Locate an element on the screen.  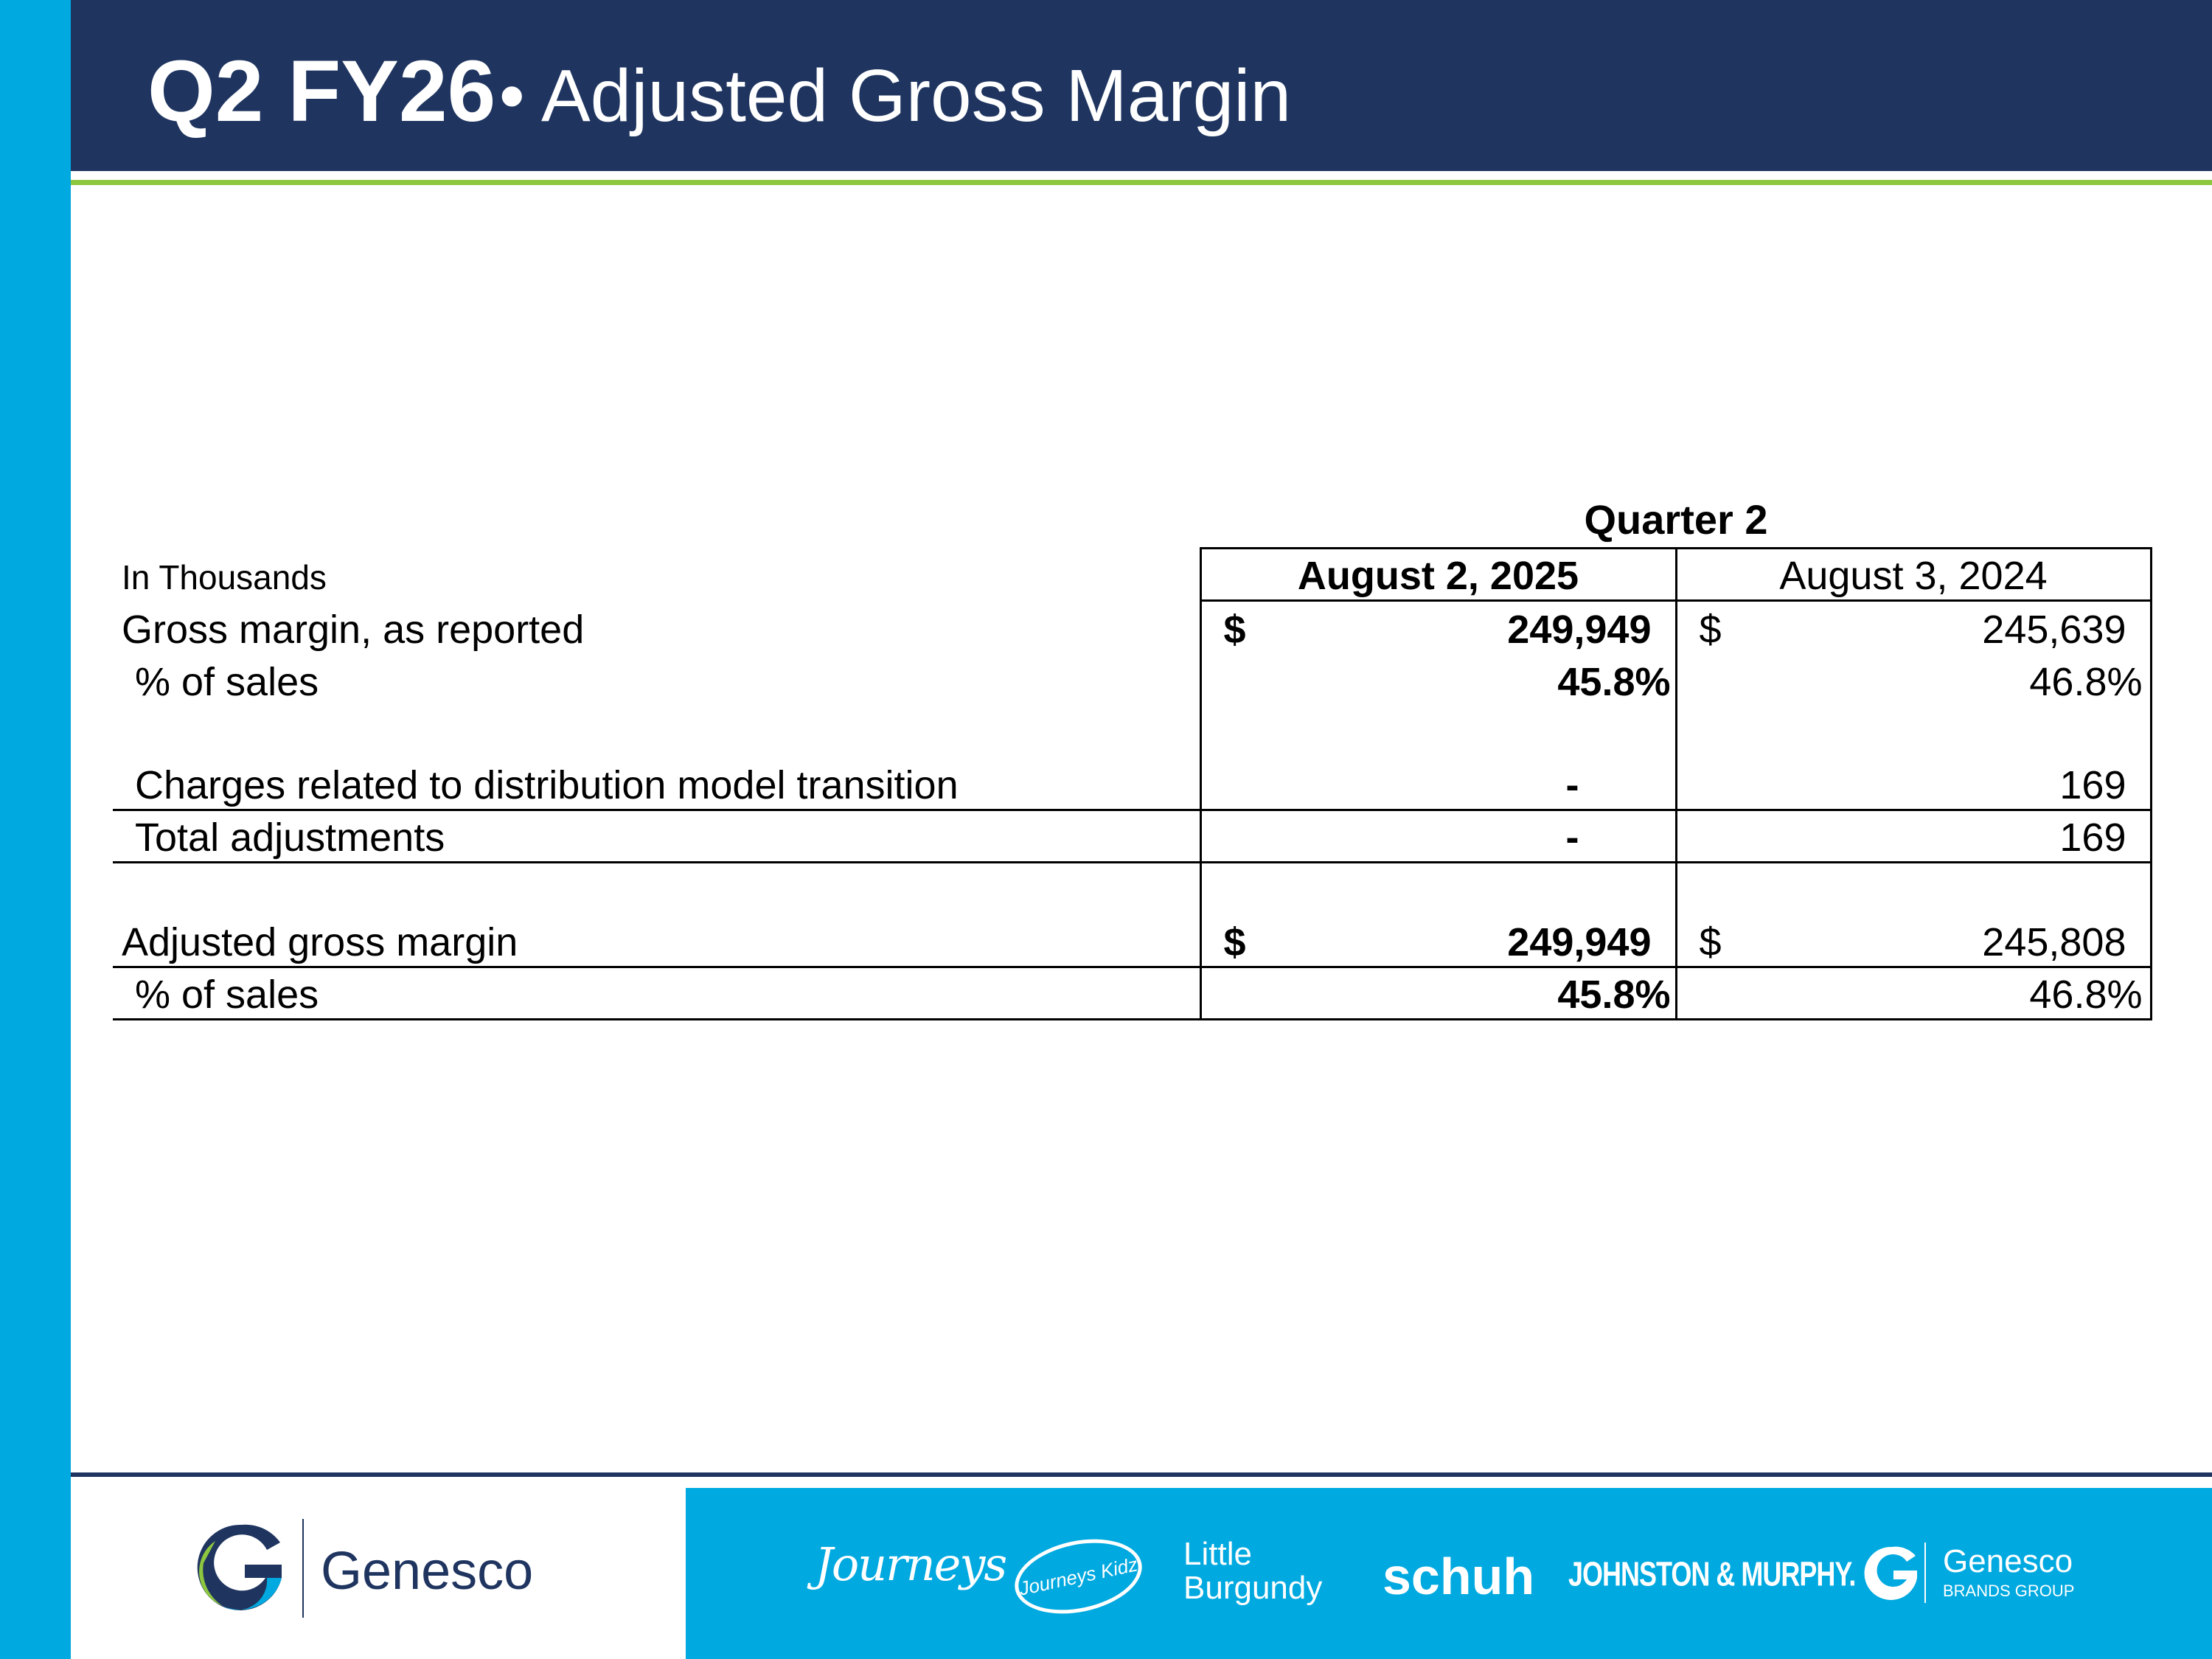
cell-value: 245,808 is located at coordinates (2054, 942).